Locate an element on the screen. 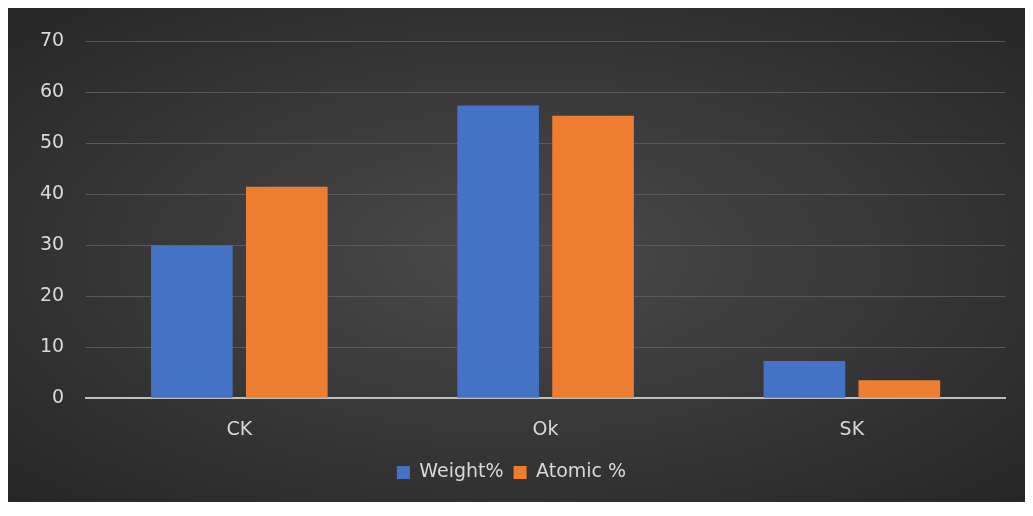 This screenshot has height=516, width=1033. legend-label: Atomic % is located at coordinates (581, 470).